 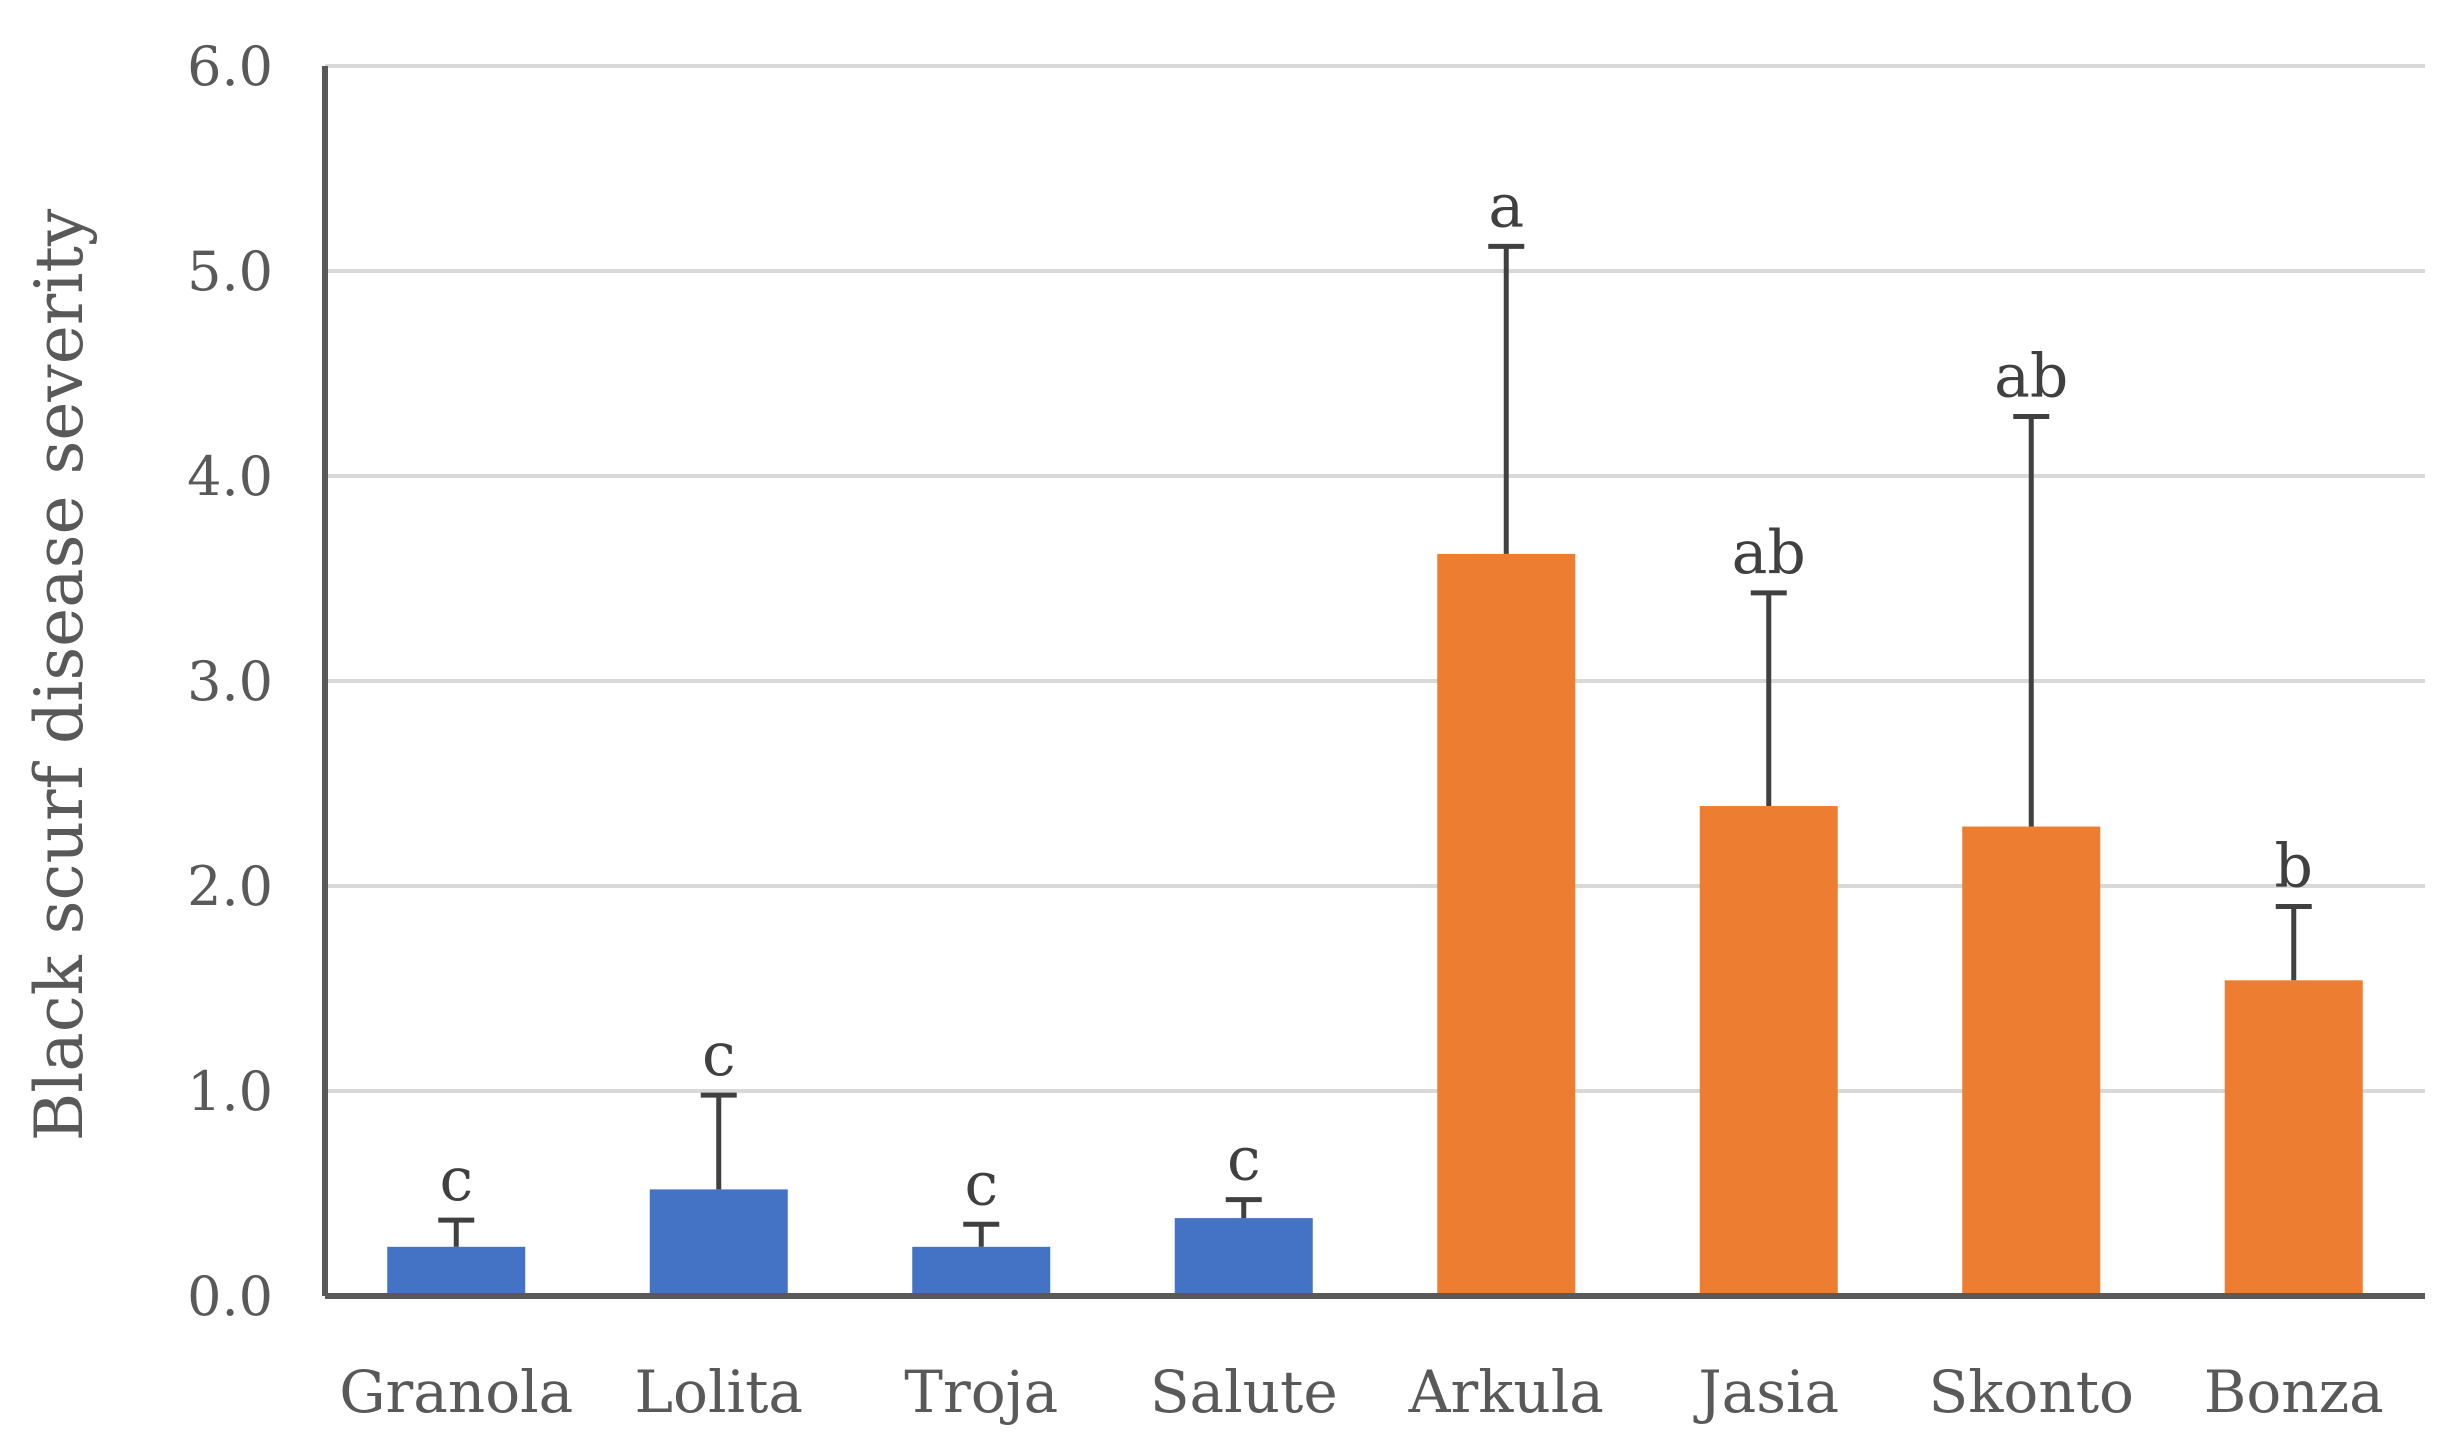 I want to click on bar-arkula, so click(x=1506, y=924).